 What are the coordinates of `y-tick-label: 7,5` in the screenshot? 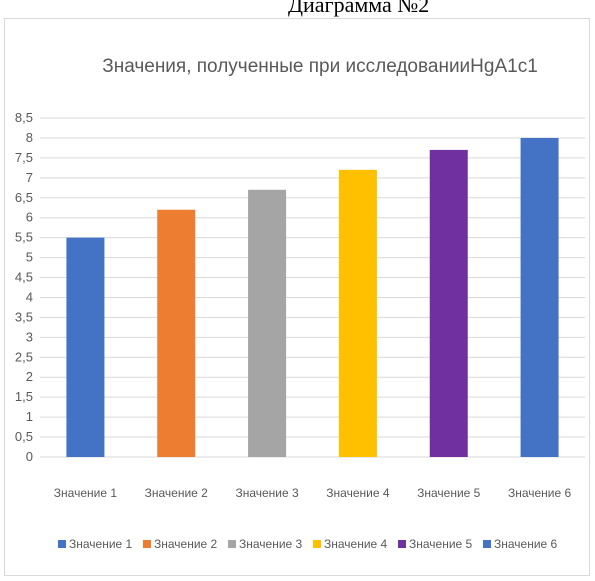 It's located at (24, 157).